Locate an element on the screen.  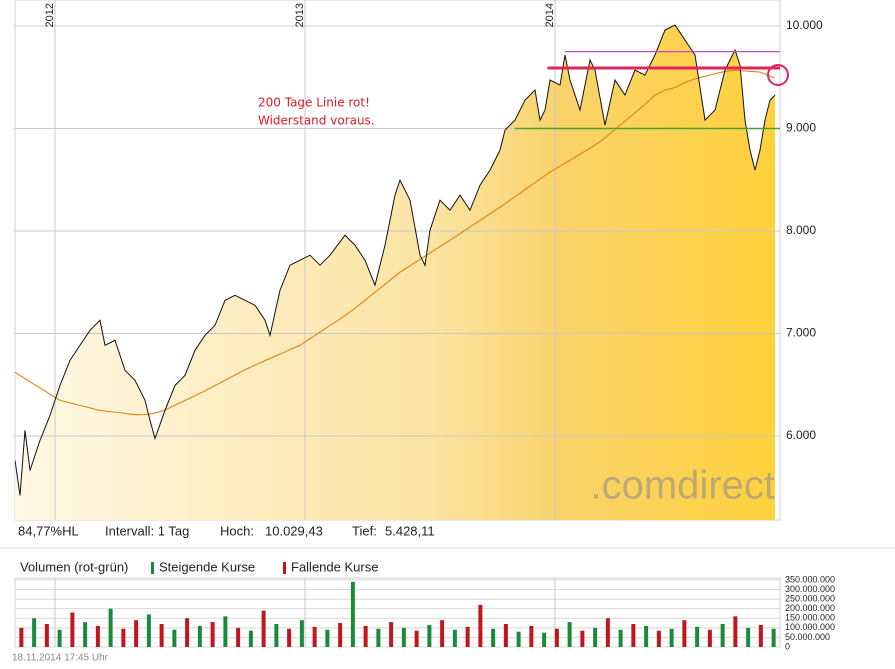
stat: Tief: is located at coordinates (364, 530).